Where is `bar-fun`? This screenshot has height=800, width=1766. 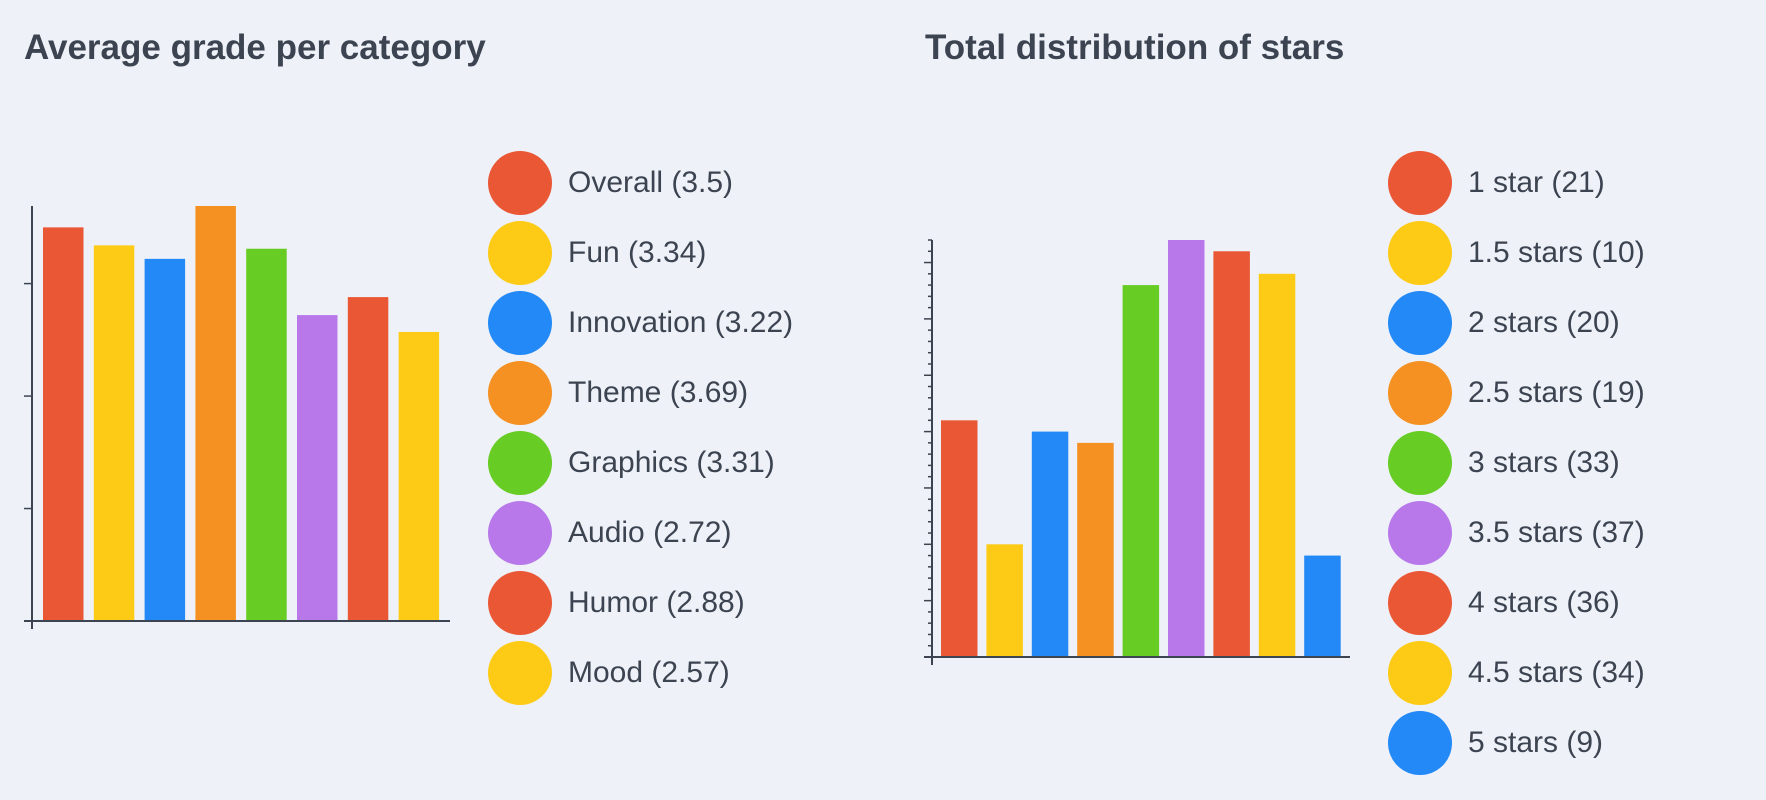
bar-fun is located at coordinates (114, 433).